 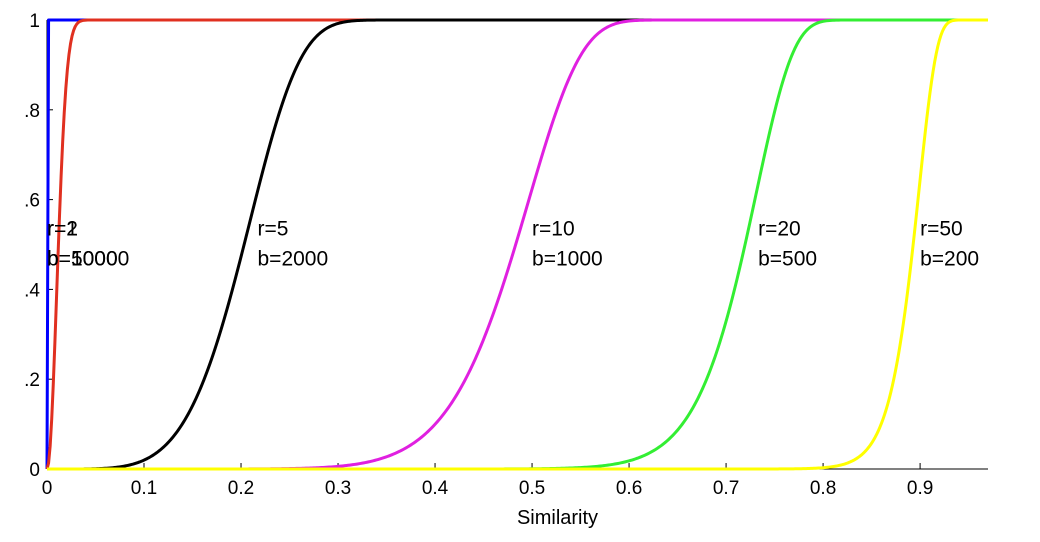 I want to click on annotation-r: r=2, so click(x=62, y=229).